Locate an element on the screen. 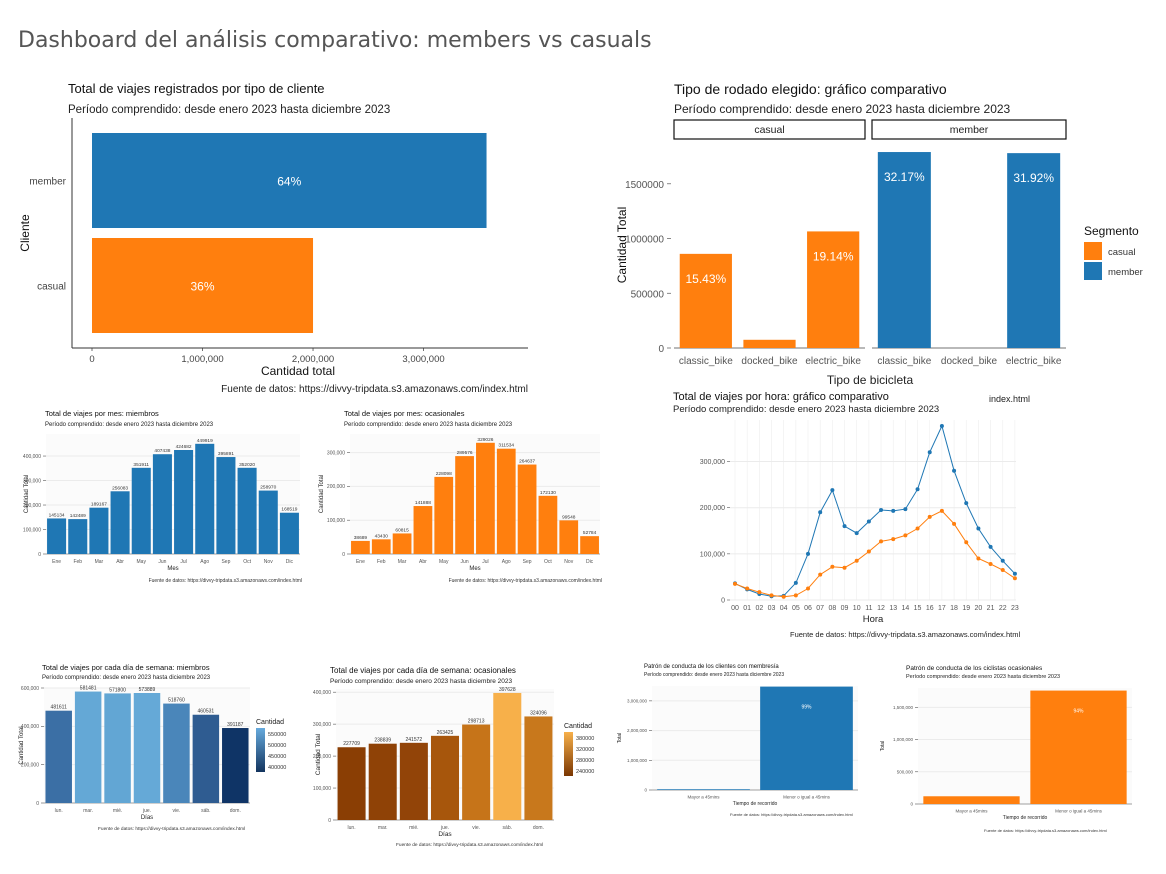 Image resolution: width=1166 pixels, height=874 pixels. bar-label: 241572 is located at coordinates (414, 740).